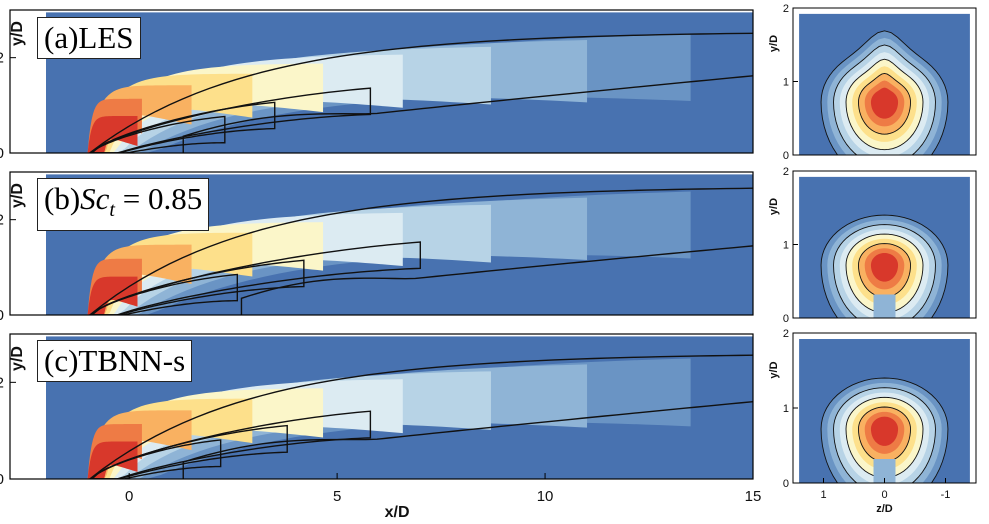 This screenshot has width=989, height=524. I want to click on contour-mid, so click(183, 127).